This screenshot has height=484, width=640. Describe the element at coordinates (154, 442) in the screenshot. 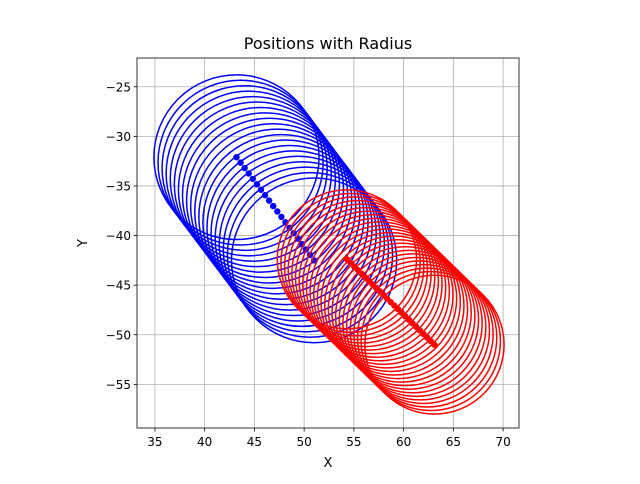

I see `x-tick-label: 35` at that location.